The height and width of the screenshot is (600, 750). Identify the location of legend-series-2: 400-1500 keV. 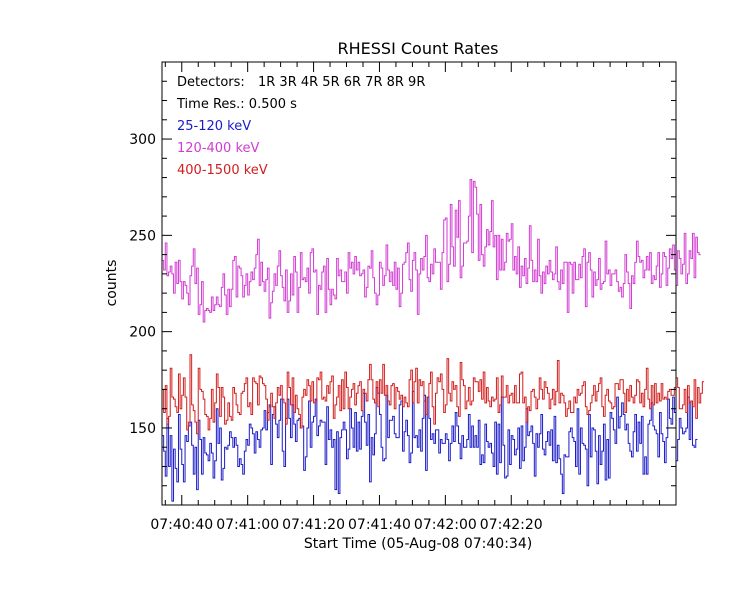
(222, 170).